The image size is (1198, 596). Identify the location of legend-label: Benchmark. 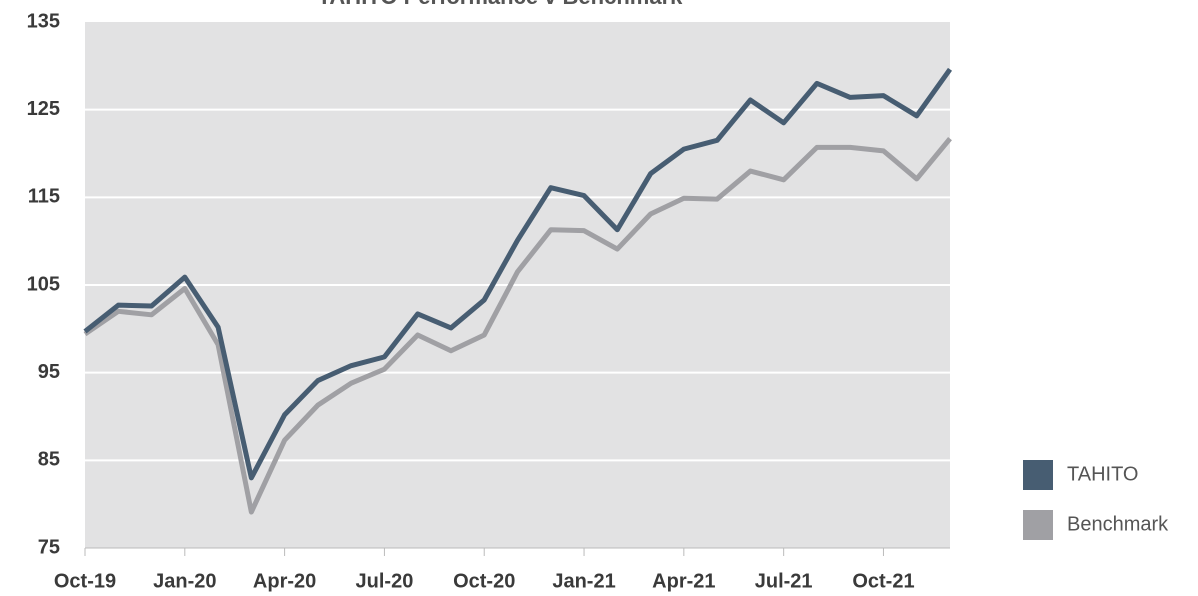
(1118, 524).